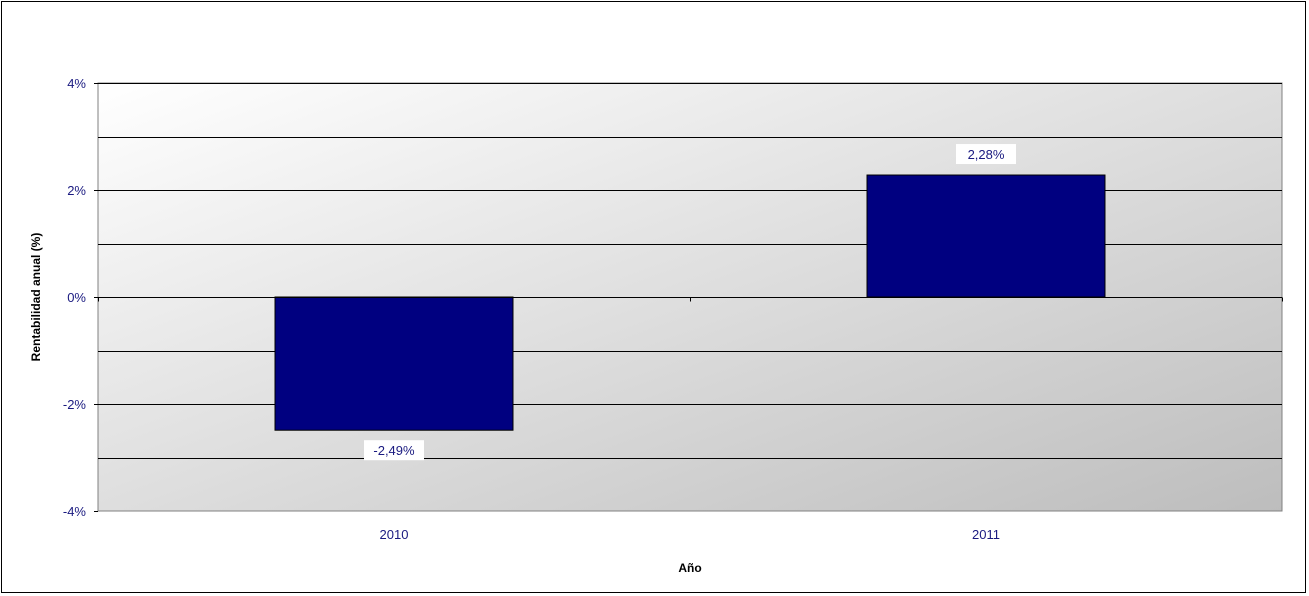 The width and height of the screenshot is (1309, 596). What do you see at coordinates (690, 534) in the screenshot?
I see `x-axis-ticks: 2010 2011` at bounding box center [690, 534].